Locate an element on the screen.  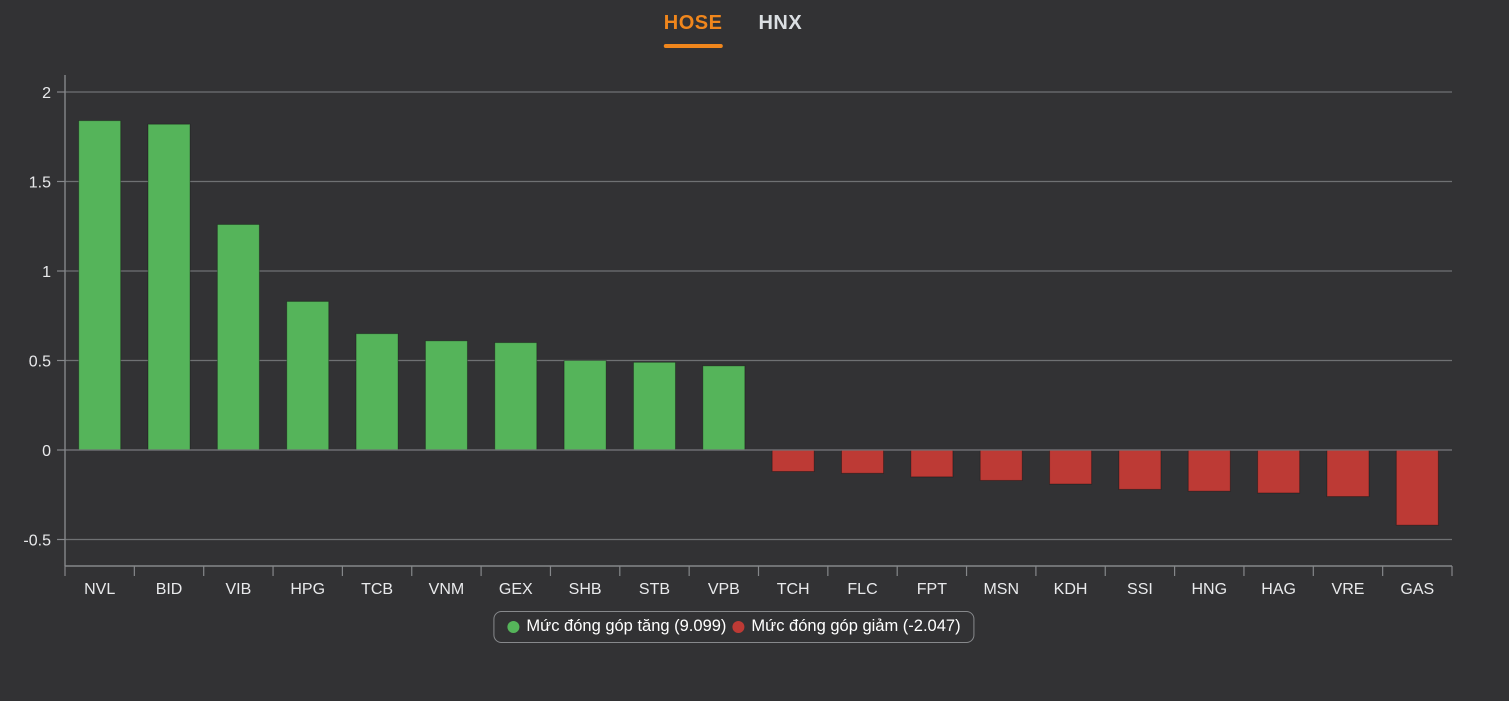
x-axis-label-NVL: NVL is located at coordinates (99, 589).